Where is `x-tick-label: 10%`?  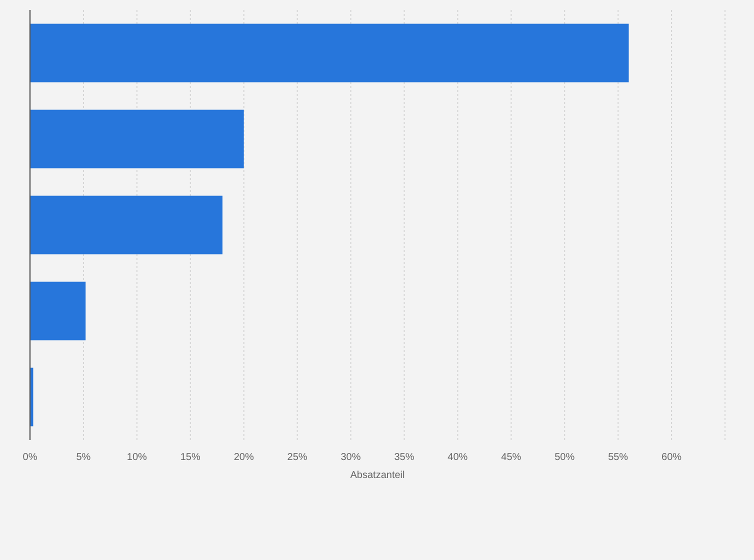 x-tick-label: 10% is located at coordinates (137, 457).